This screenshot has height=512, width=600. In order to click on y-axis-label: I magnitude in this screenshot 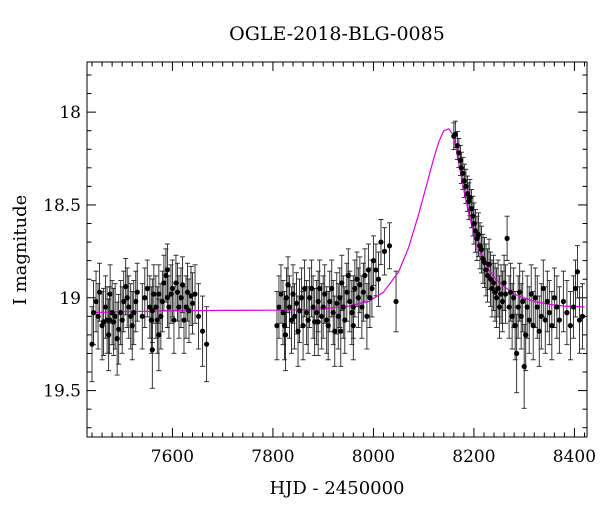, I will do `click(20, 250)`.